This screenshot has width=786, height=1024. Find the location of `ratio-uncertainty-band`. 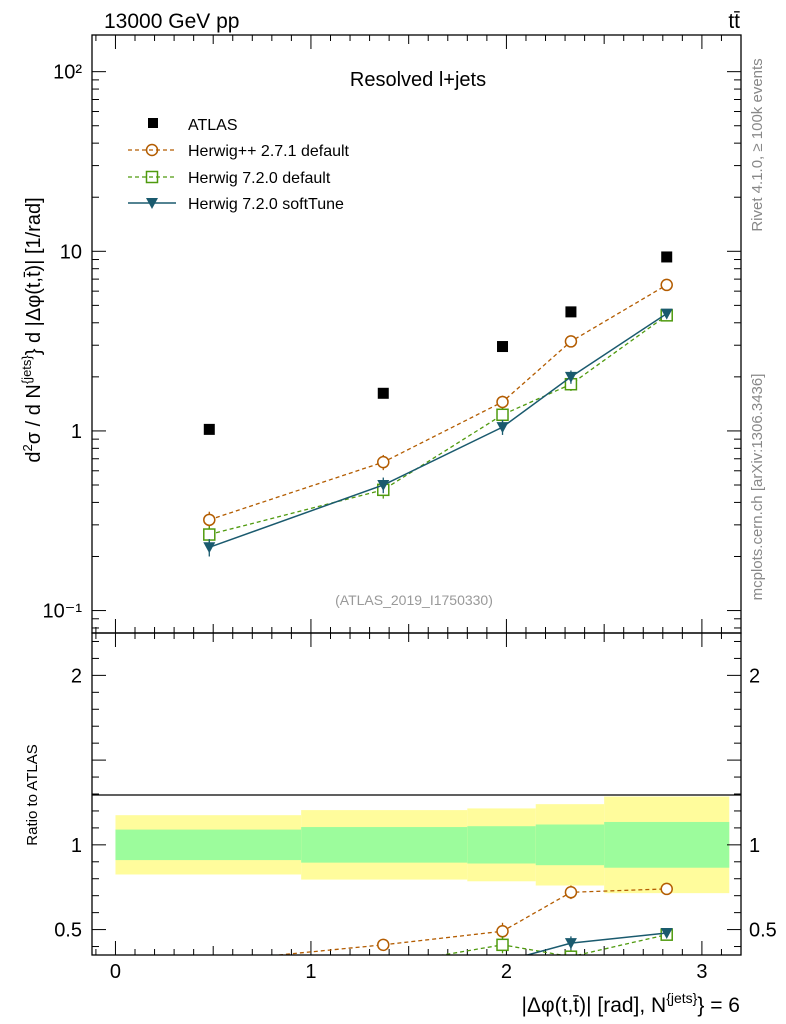

ratio-uncertainty-band is located at coordinates (422, 845).